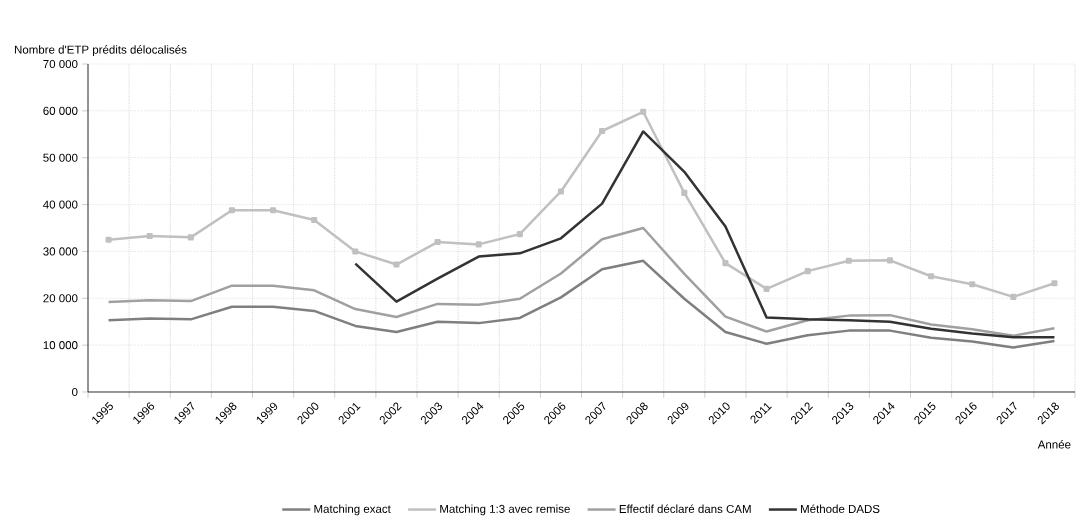 The height and width of the screenshot is (522, 1083). I want to click on legend-label: Méthode DADS, so click(840, 509).